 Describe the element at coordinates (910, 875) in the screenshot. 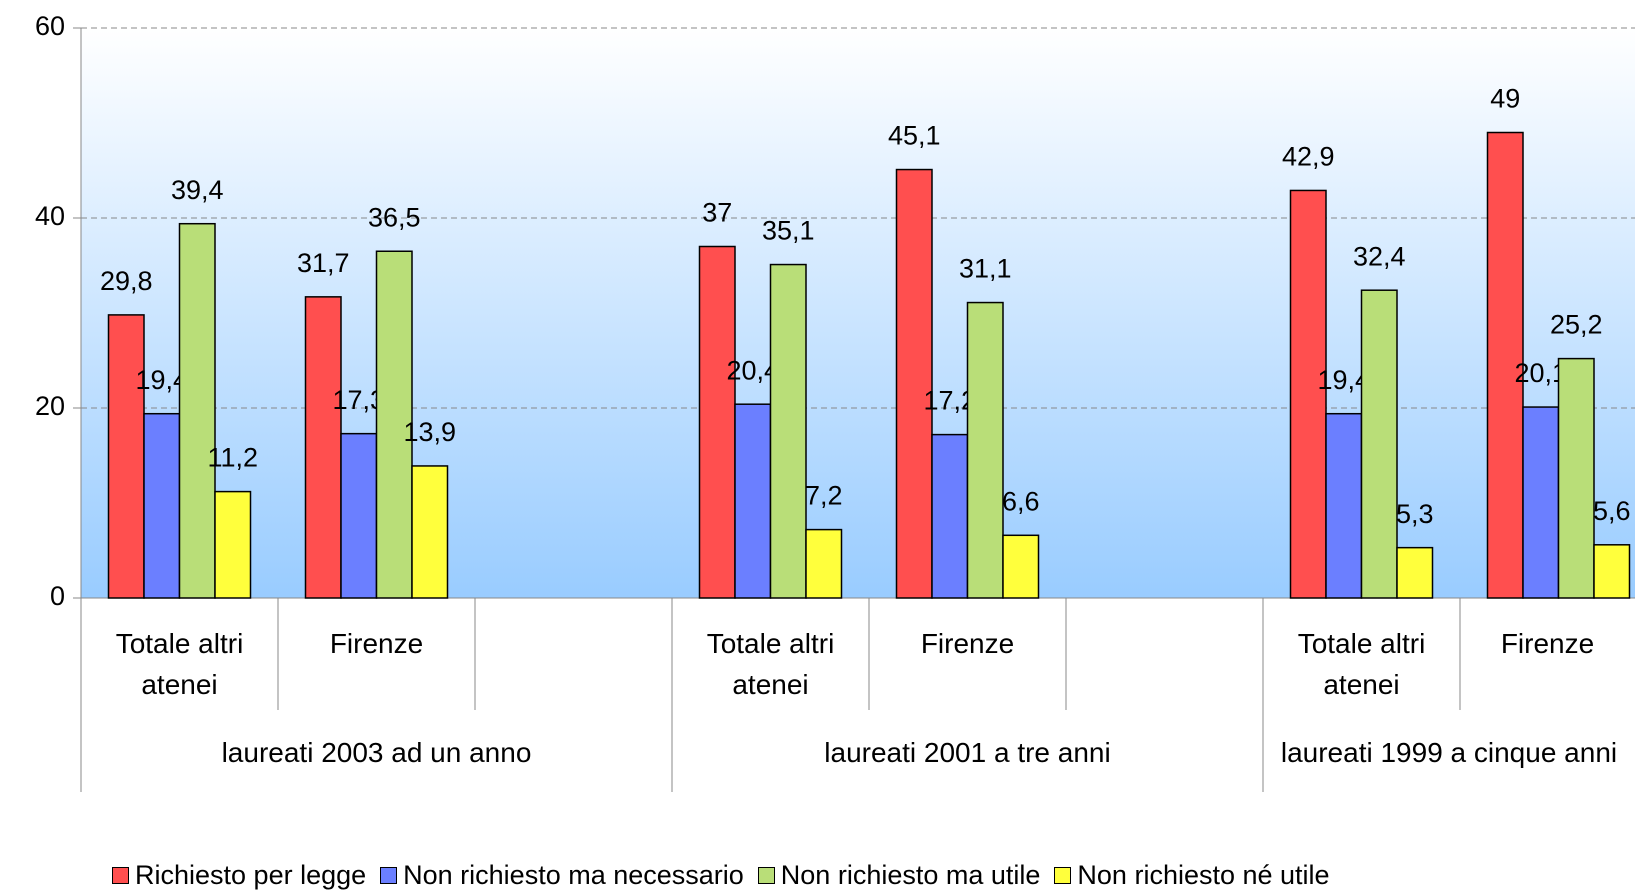

I see `legend-label: Non richiesto ma utile` at that location.